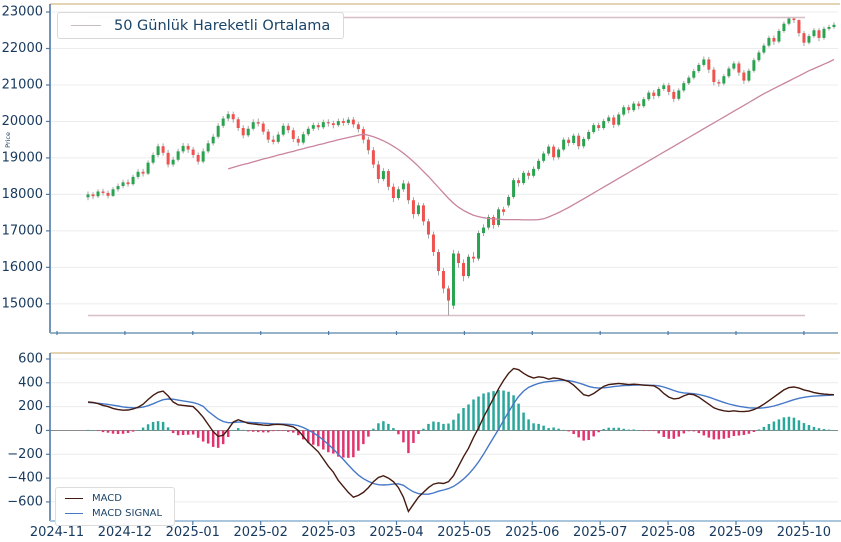  I want to click on price-y-tick-label: 20000, so click(22, 121).